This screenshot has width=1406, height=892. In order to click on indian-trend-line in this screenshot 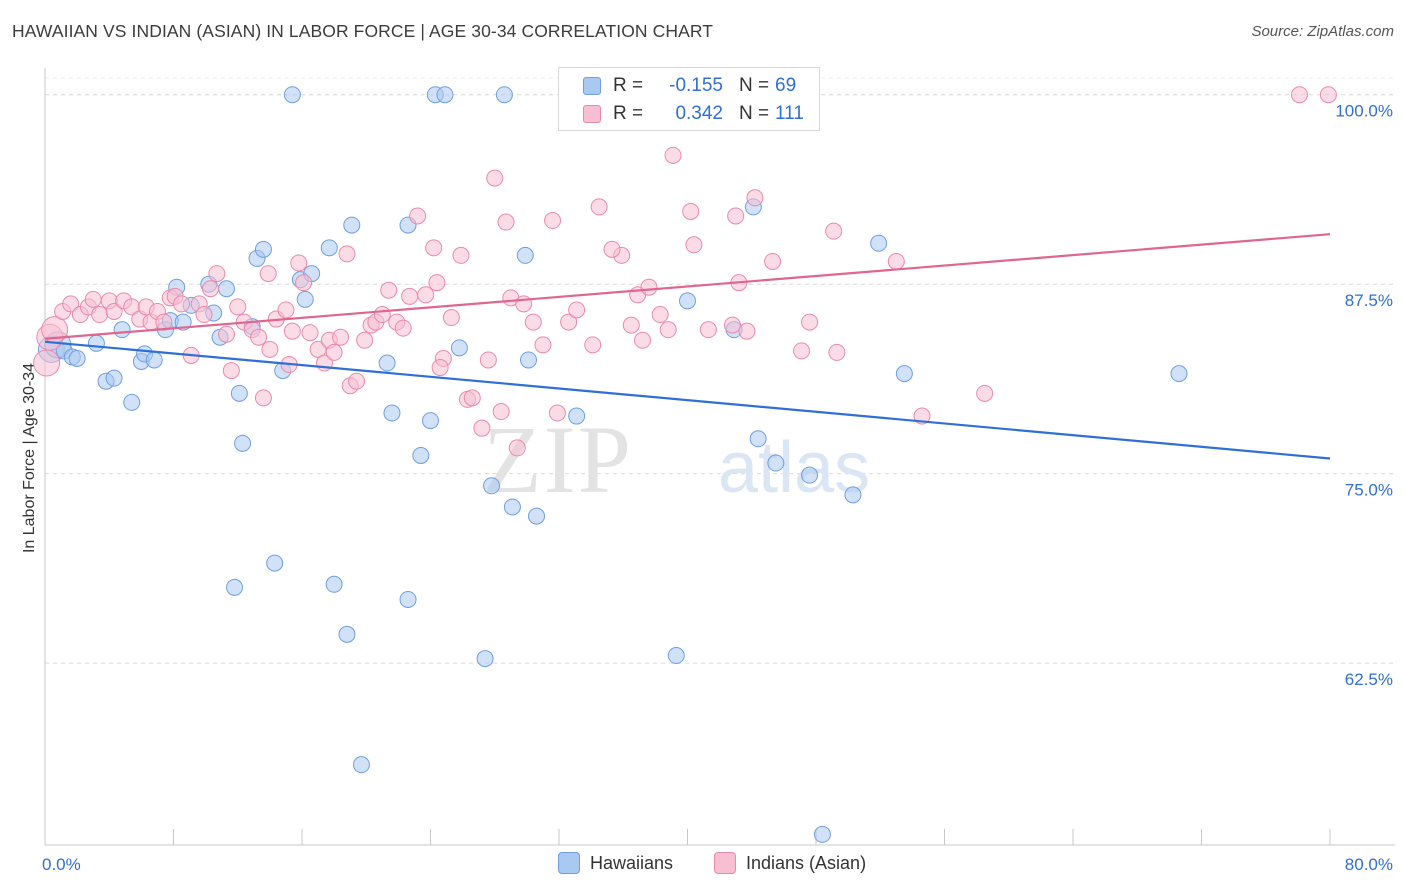, I will do `click(687, 286)`.